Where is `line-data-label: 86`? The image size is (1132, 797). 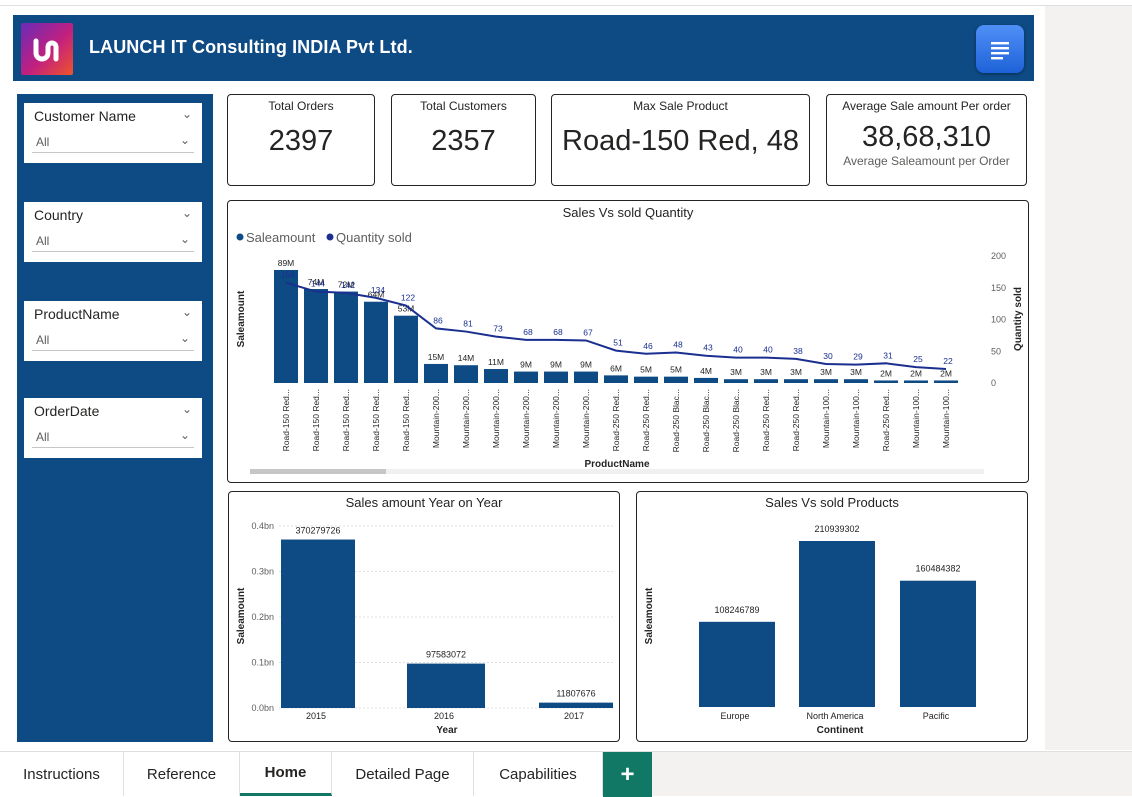 line-data-label: 86 is located at coordinates (438, 320).